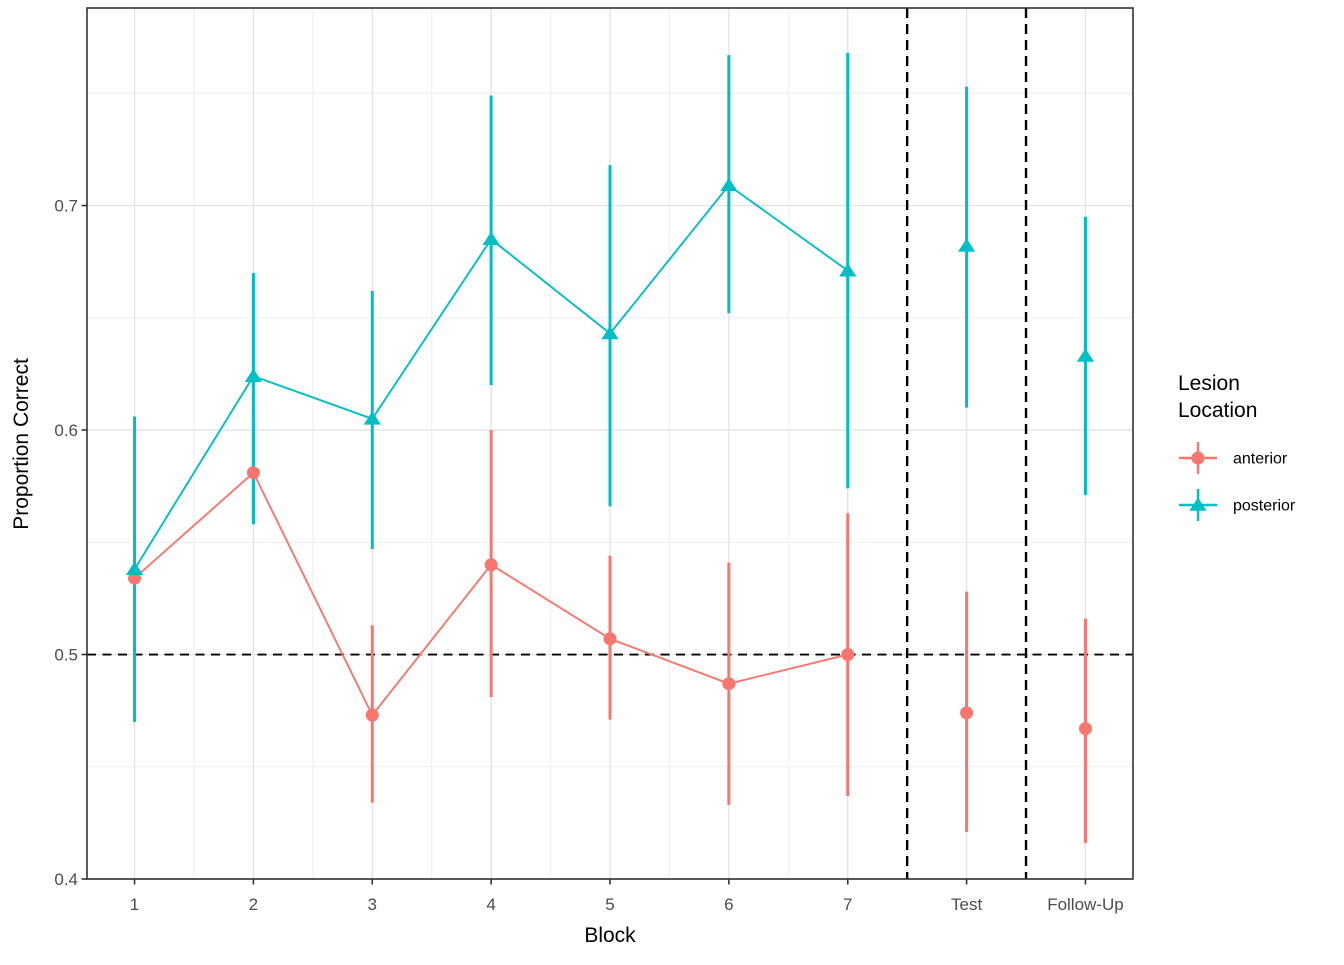 This screenshot has height=965, width=1344. Describe the element at coordinates (847, 904) in the screenshot. I see `x-tick-label: 7` at that location.